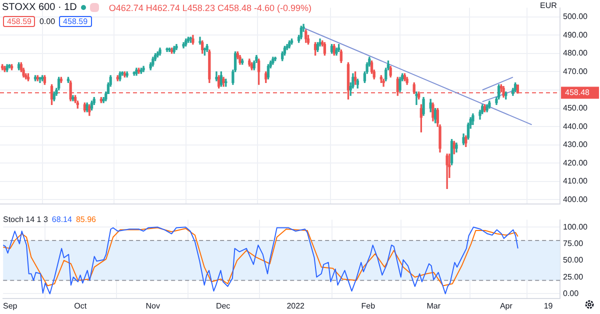  Describe the element at coordinates (433, 305) in the screenshot. I see `x-tick-label: Mar` at that location.